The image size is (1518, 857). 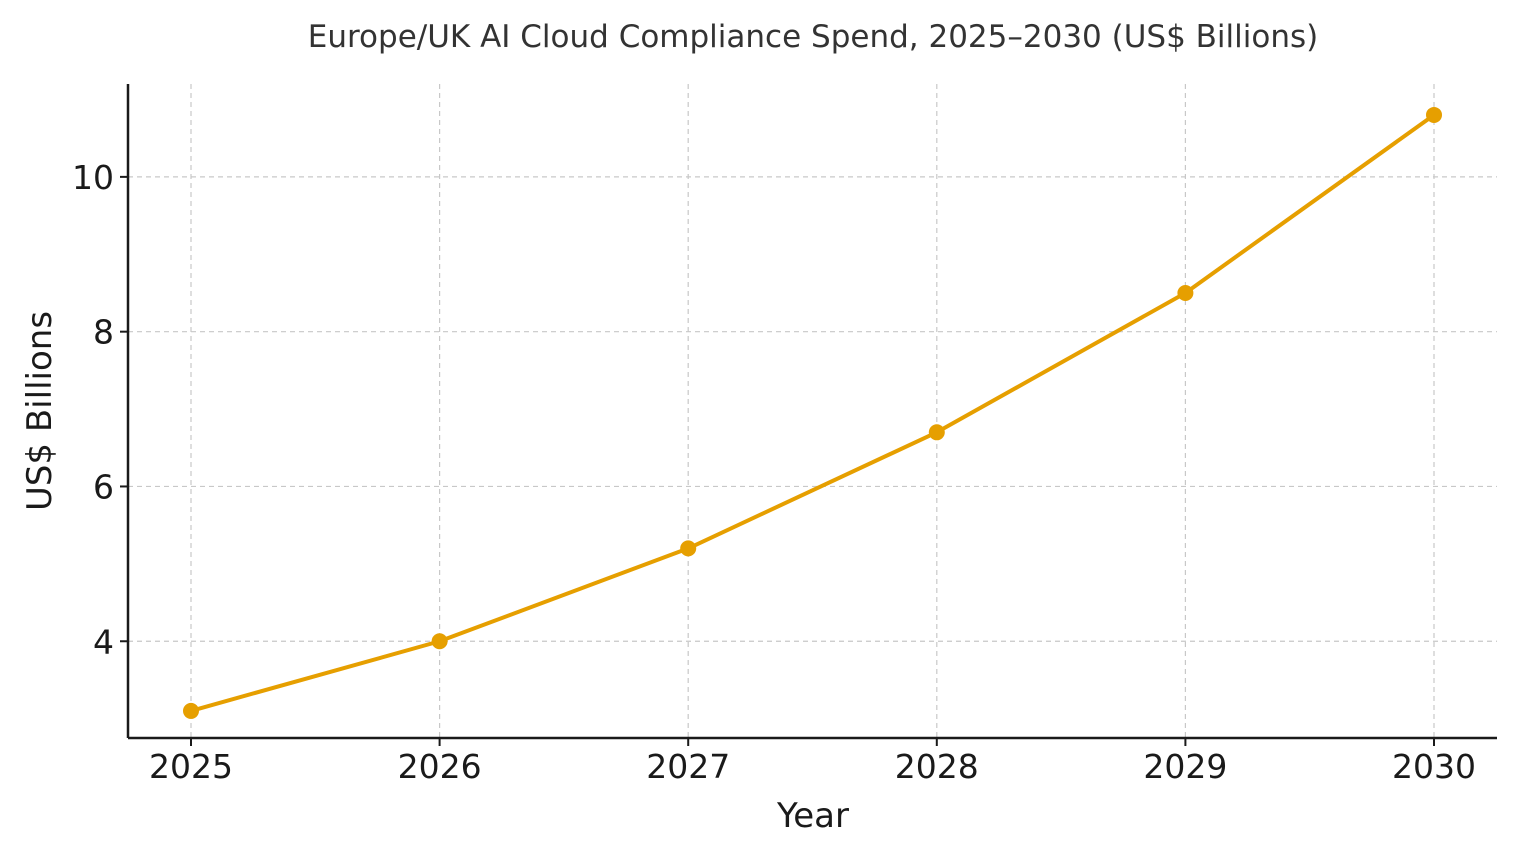 What do you see at coordinates (103, 332) in the screenshot?
I see `y-tick-label: 8` at bounding box center [103, 332].